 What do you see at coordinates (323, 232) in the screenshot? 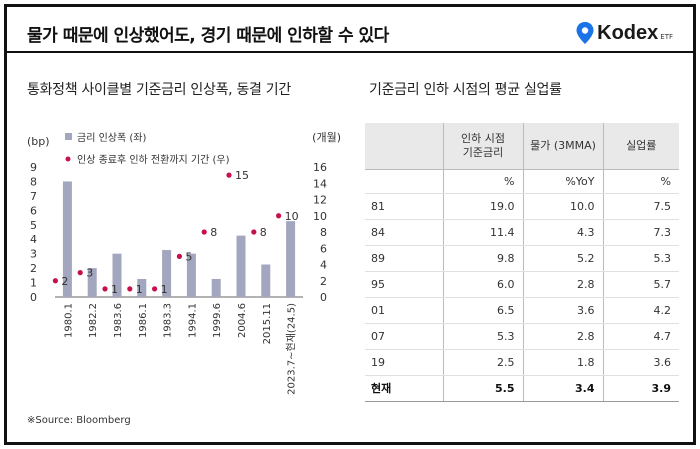
I see `right-tick-label: 8` at bounding box center [323, 232].